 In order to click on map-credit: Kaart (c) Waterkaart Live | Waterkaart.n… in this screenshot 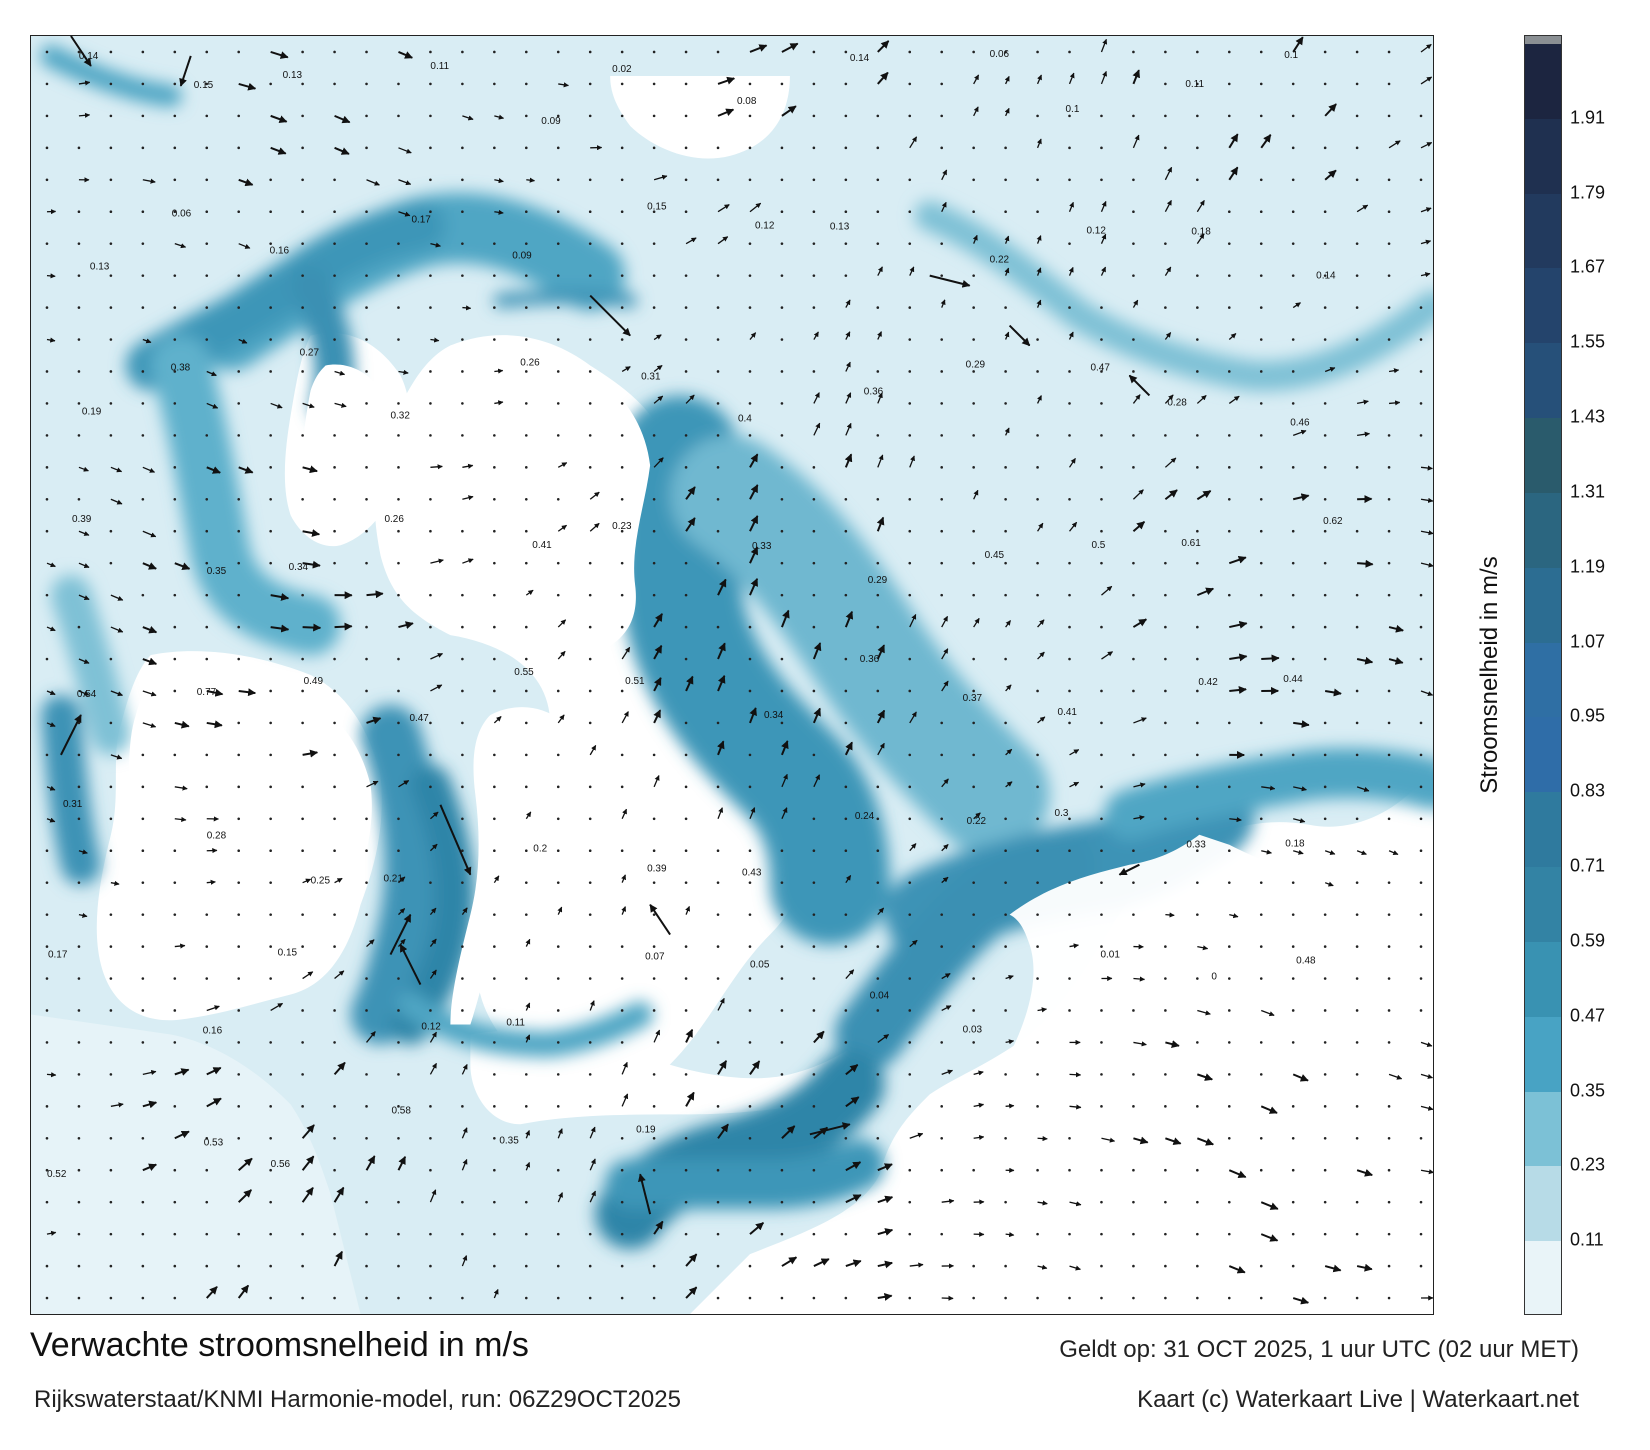, I will do `click(1358, 1399)`.